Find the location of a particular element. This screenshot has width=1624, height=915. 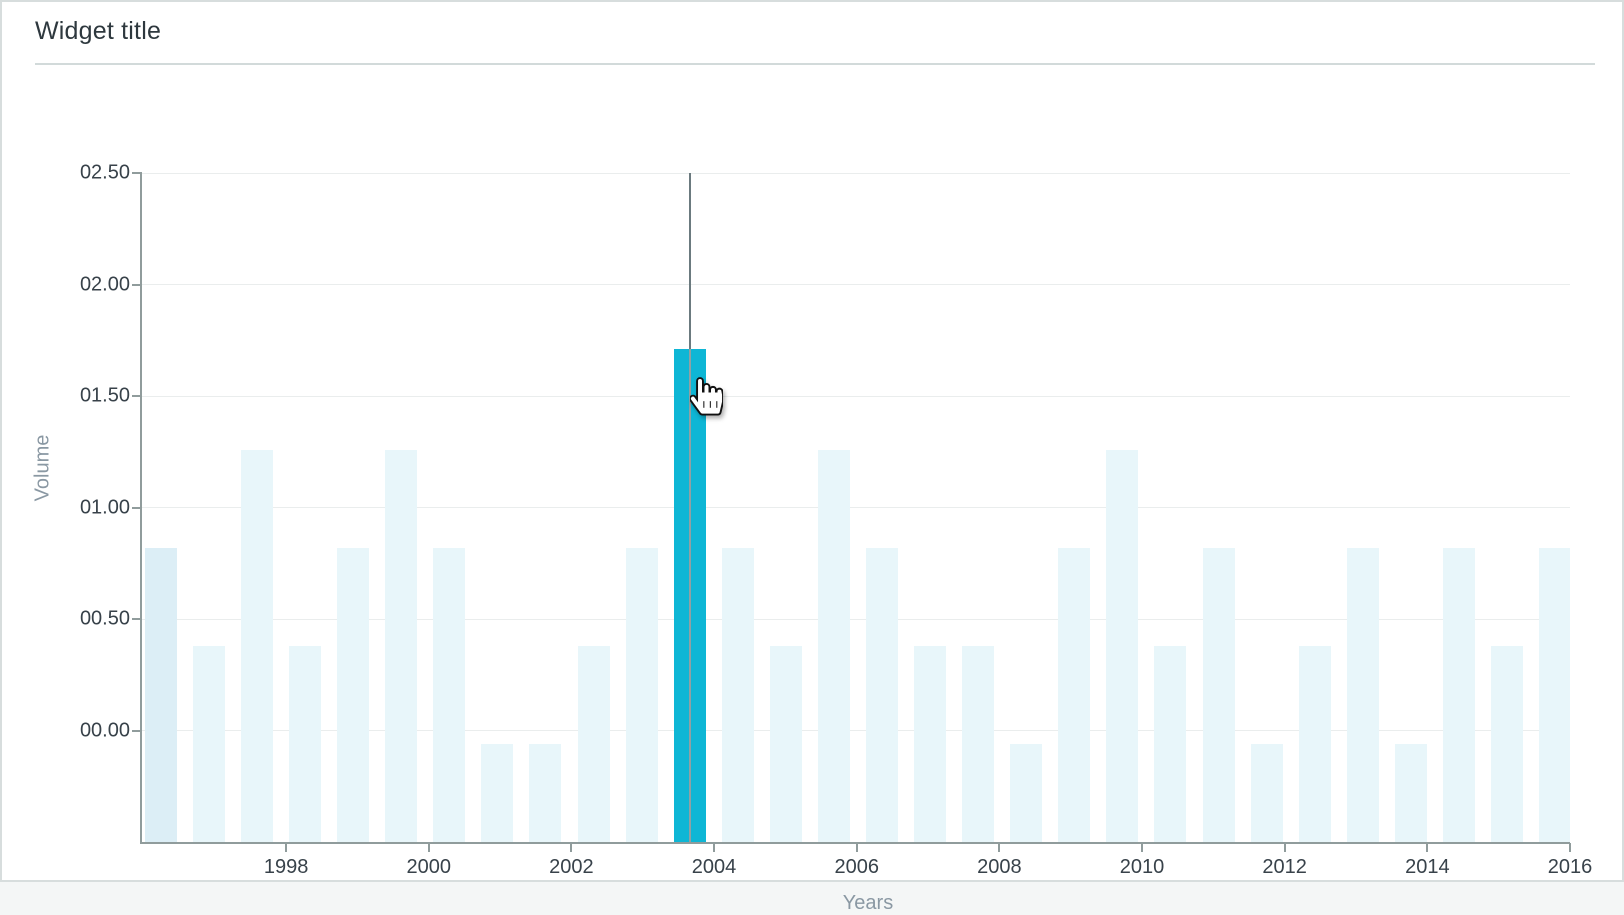

x-tick-label: 2008 is located at coordinates (999, 867).